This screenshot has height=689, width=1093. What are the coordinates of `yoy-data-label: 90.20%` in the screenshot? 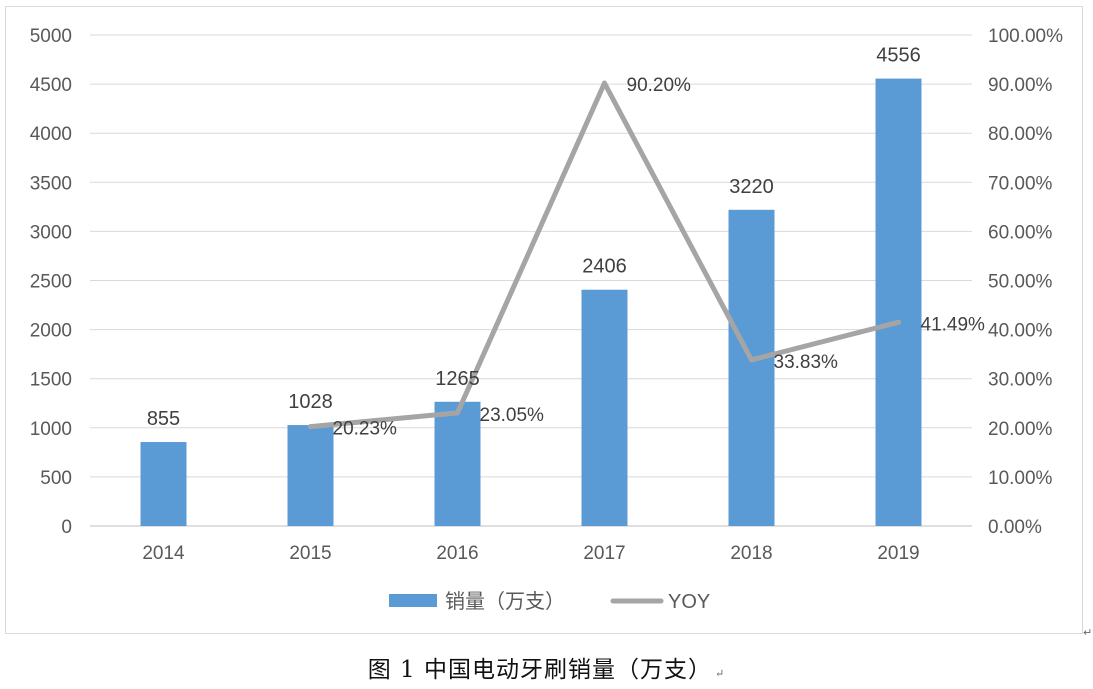 It's located at (659, 85).